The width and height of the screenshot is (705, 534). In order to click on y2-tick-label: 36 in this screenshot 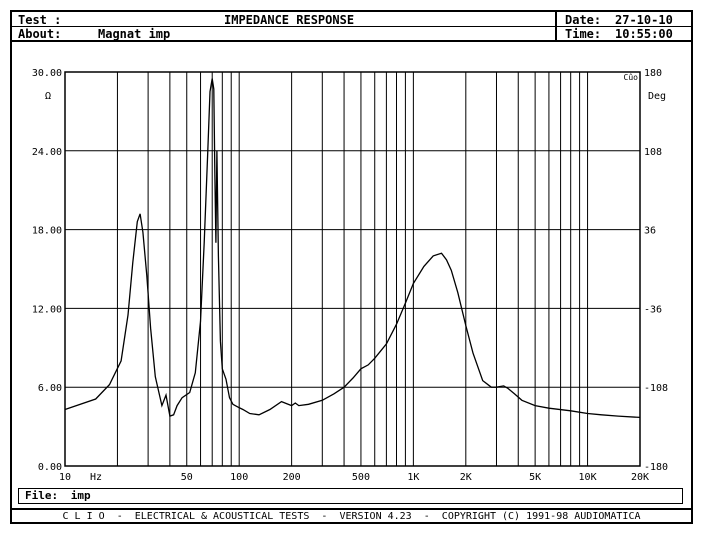, I will do `click(650, 231)`.